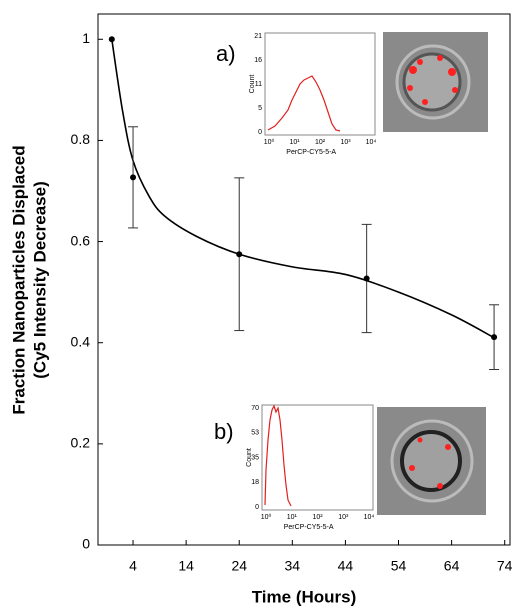 This screenshot has height=609, width=514. What do you see at coordinates (133, 566) in the screenshot?
I see `x-tick-label: 4` at bounding box center [133, 566].